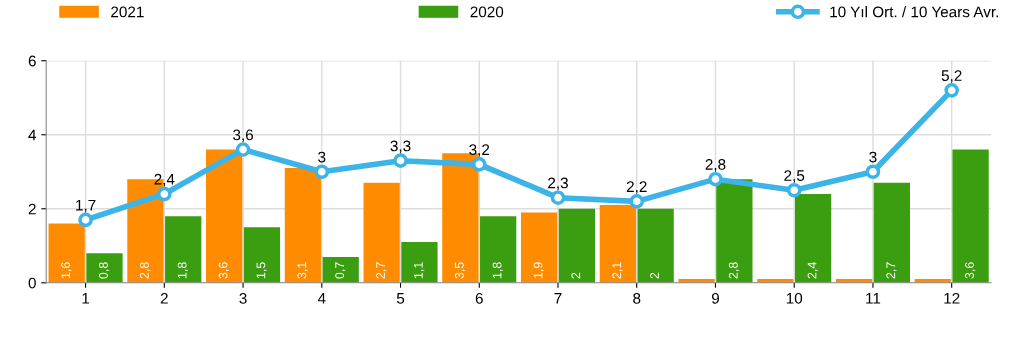  What do you see at coordinates (794, 176) in the screenshot?
I see `data-label: 2,5` at bounding box center [794, 176].